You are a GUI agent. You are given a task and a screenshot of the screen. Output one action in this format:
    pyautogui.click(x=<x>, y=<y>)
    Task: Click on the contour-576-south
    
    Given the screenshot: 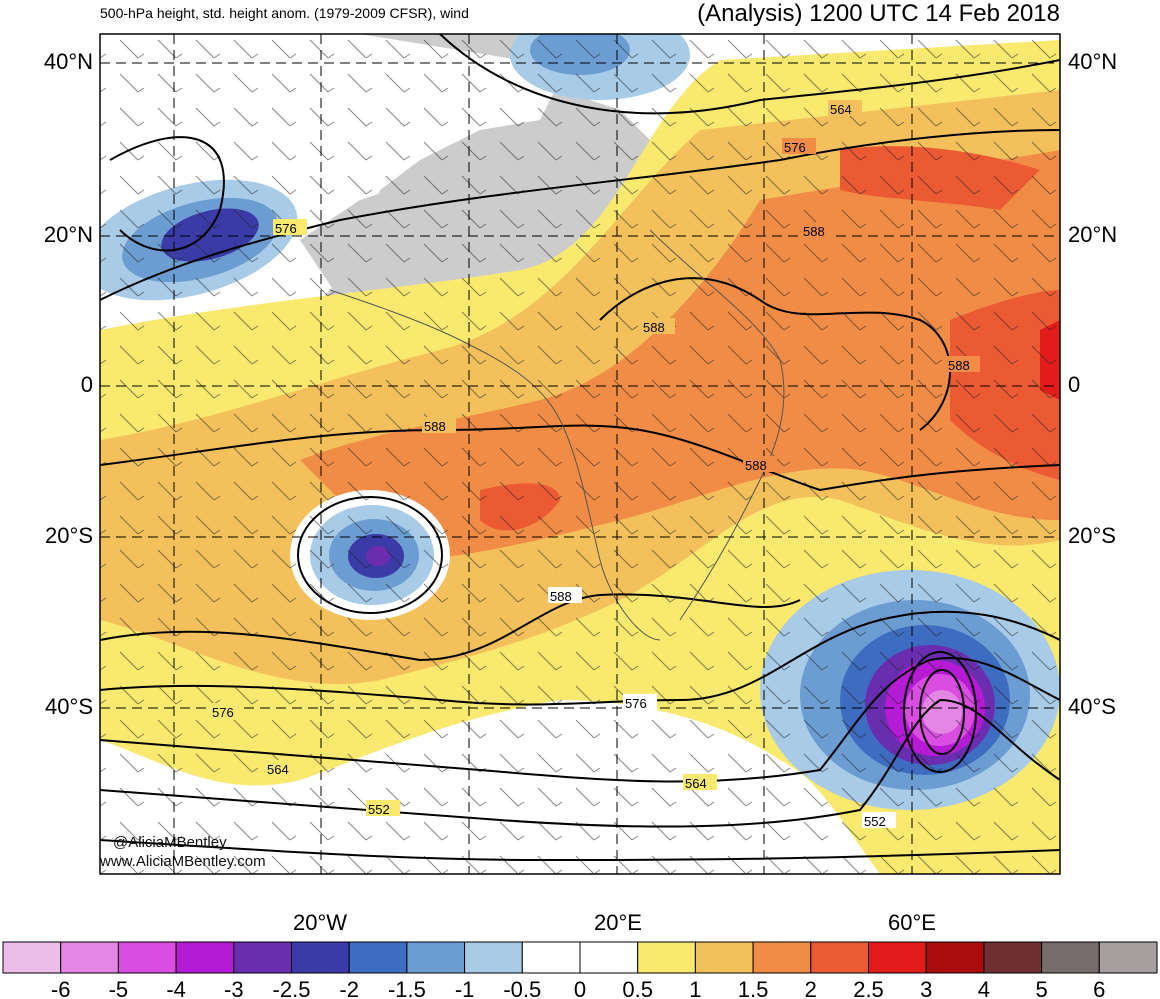 What is the action you would take?
    pyautogui.click(x=580, y=658)
    